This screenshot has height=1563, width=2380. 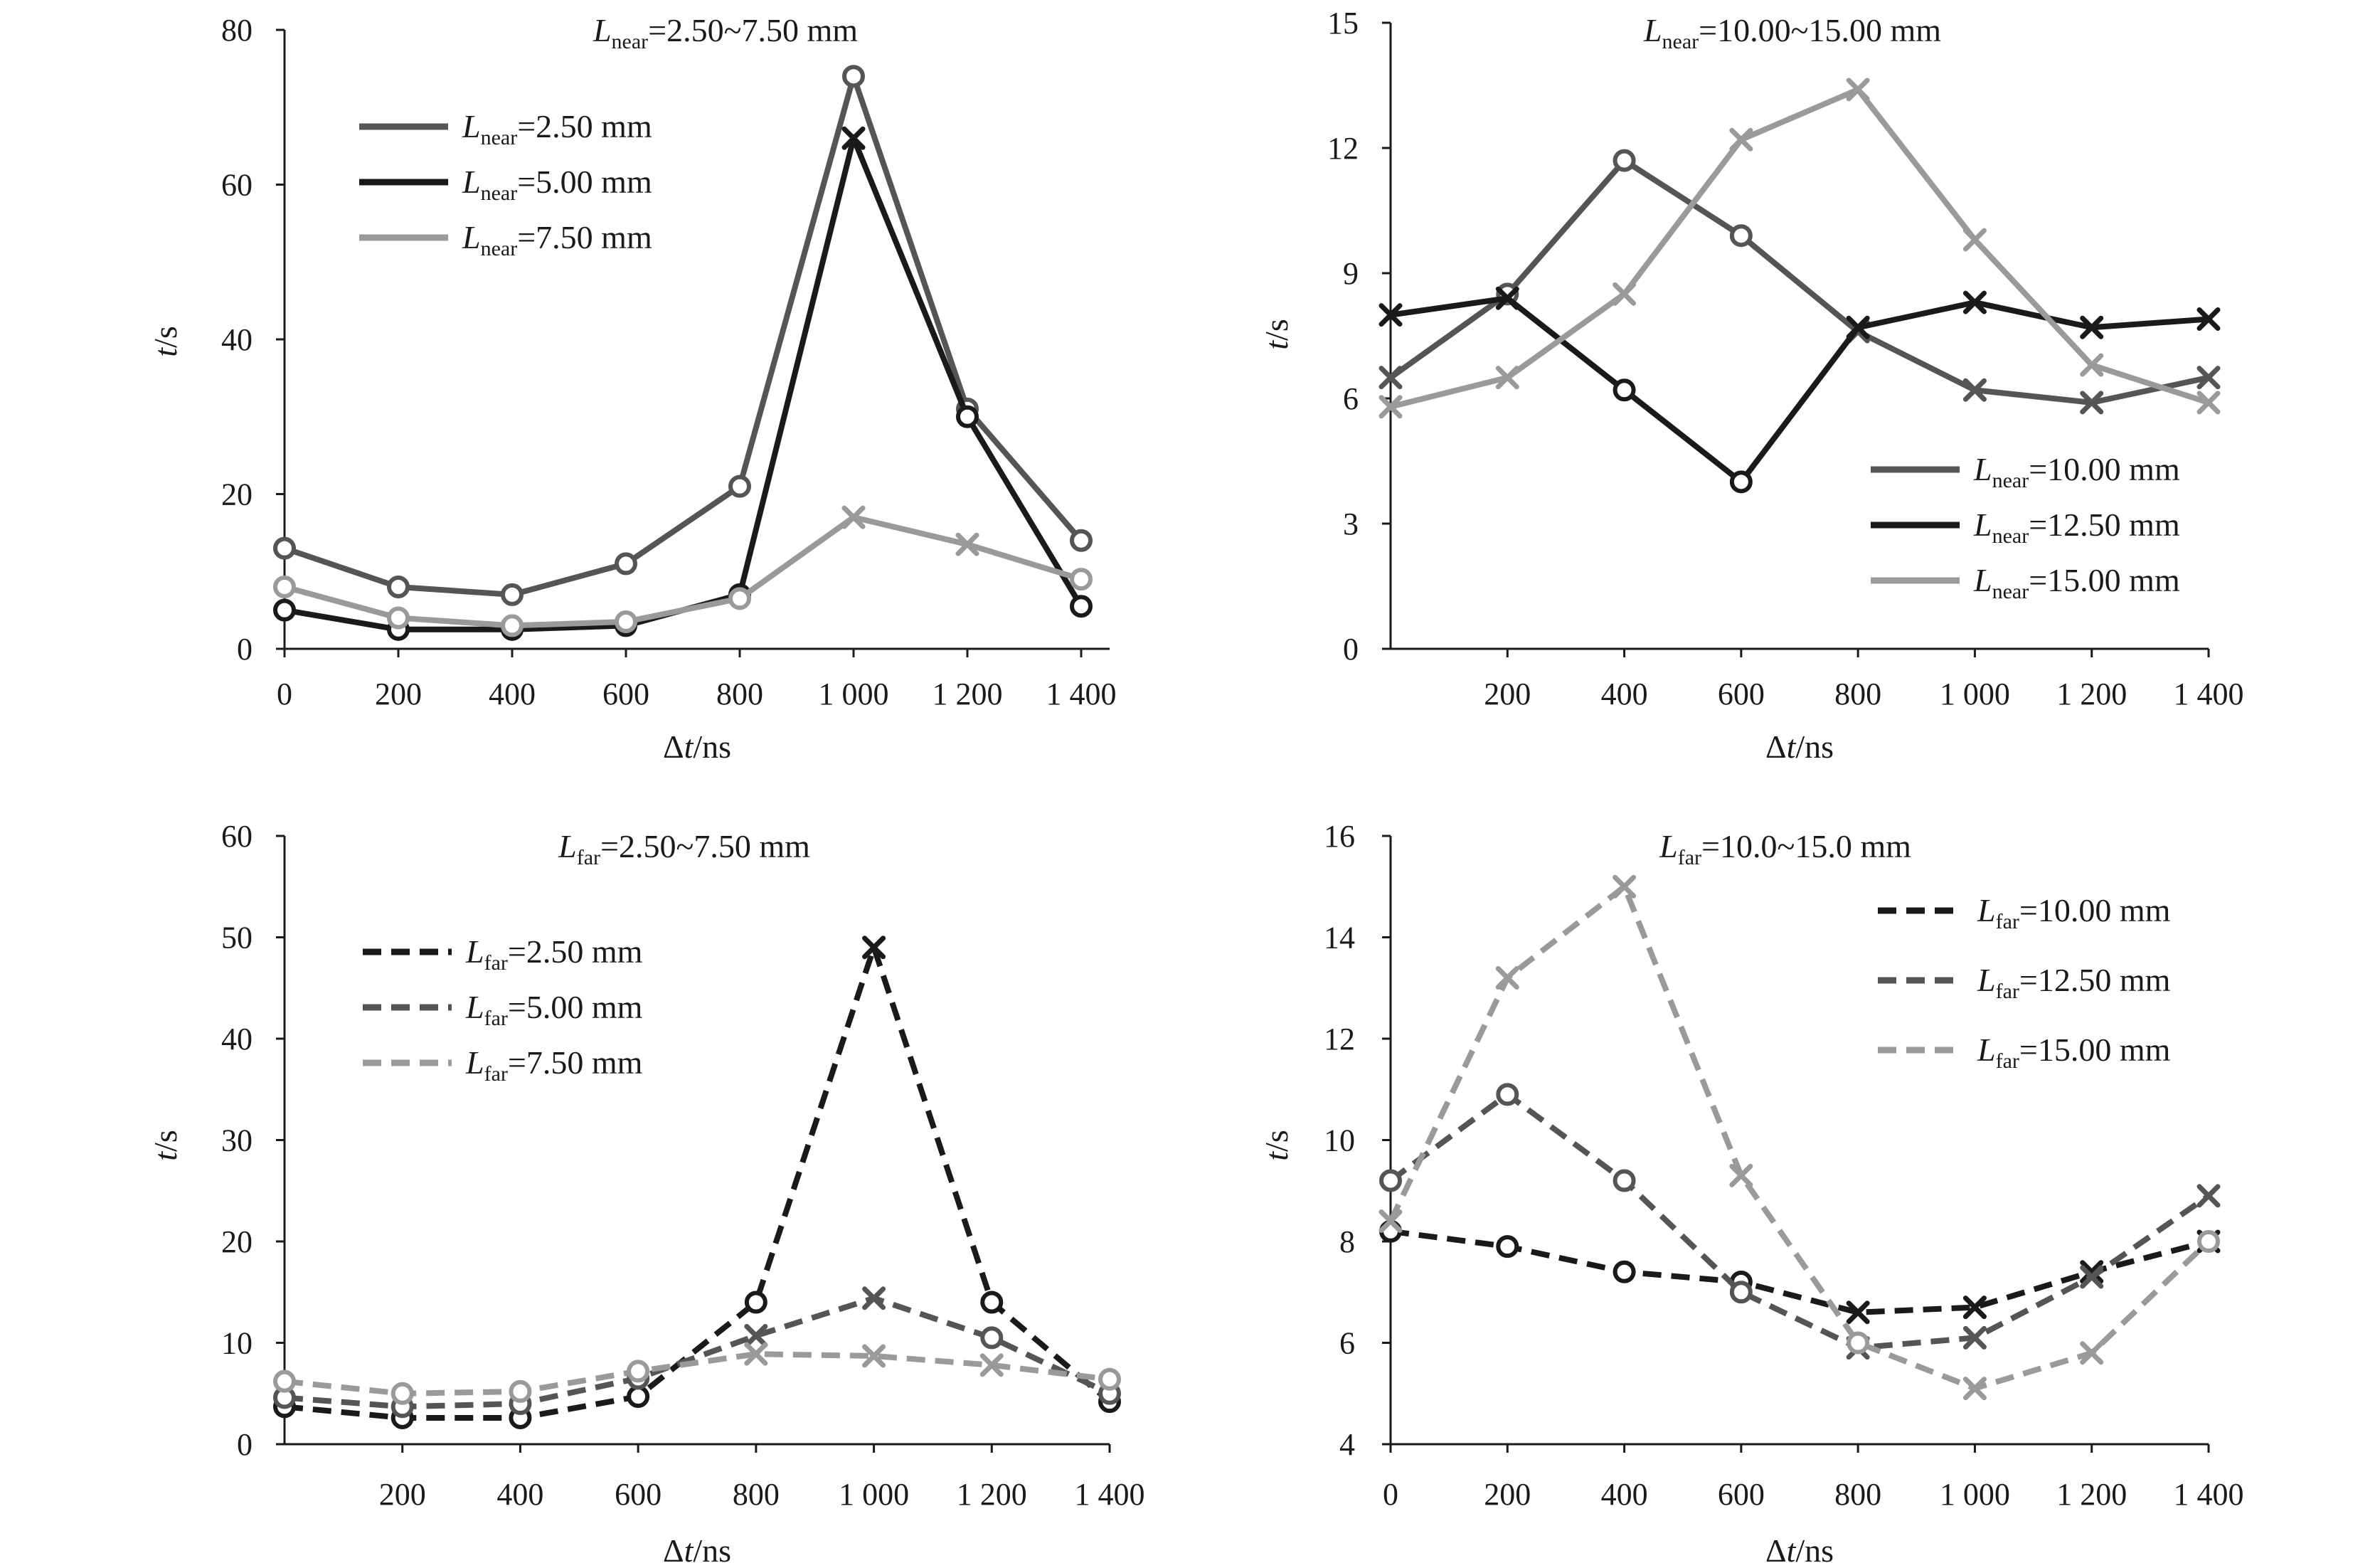 What do you see at coordinates (237, 1343) in the screenshot?
I see `y-tick-label: 10` at bounding box center [237, 1343].